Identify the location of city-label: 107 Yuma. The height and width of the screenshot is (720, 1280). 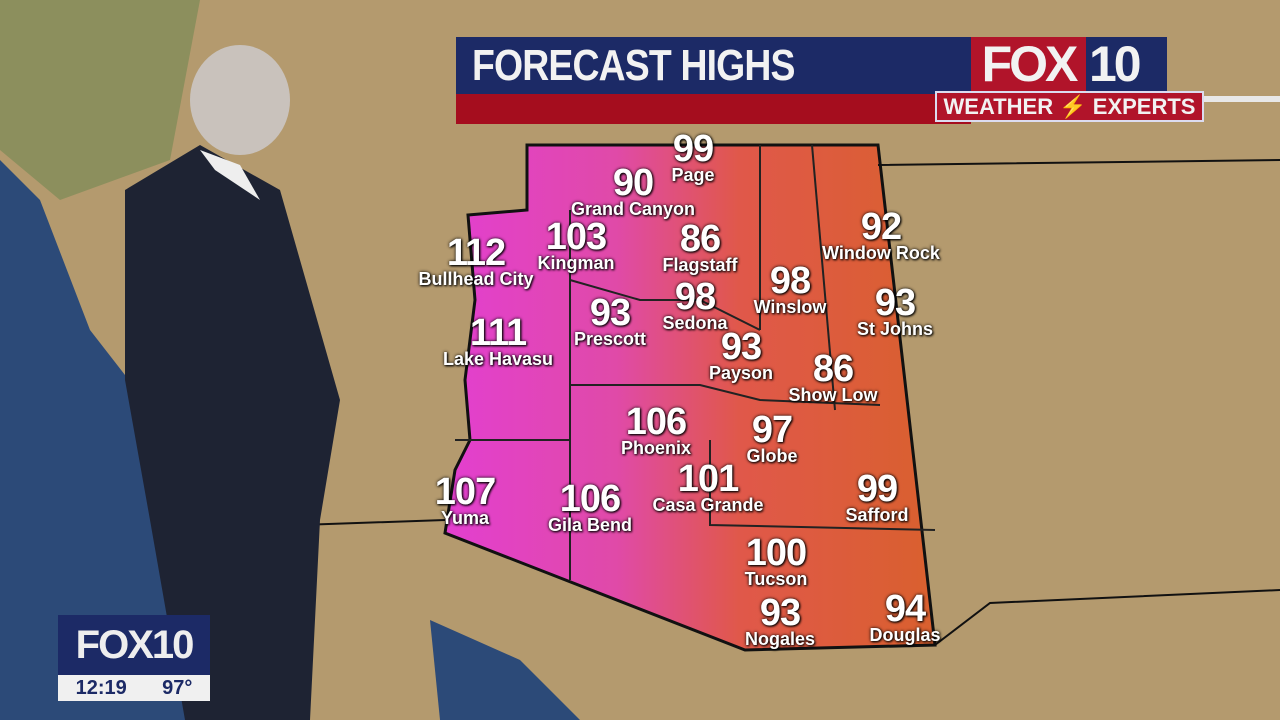
(465, 499).